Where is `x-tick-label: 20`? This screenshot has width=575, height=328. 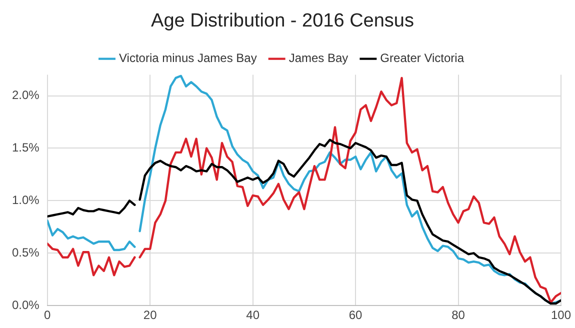
x-tick-label: 20 is located at coordinates (150, 315).